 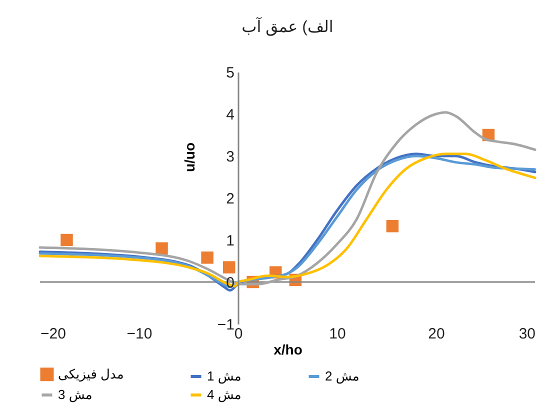 I want to click on x-tick-label: −10, so click(x=139, y=334).